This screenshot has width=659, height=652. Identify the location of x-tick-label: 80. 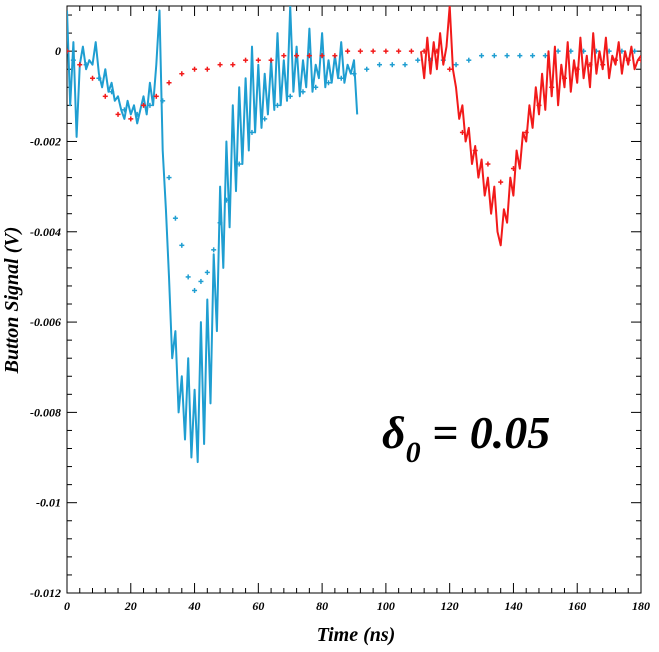
(322, 606).